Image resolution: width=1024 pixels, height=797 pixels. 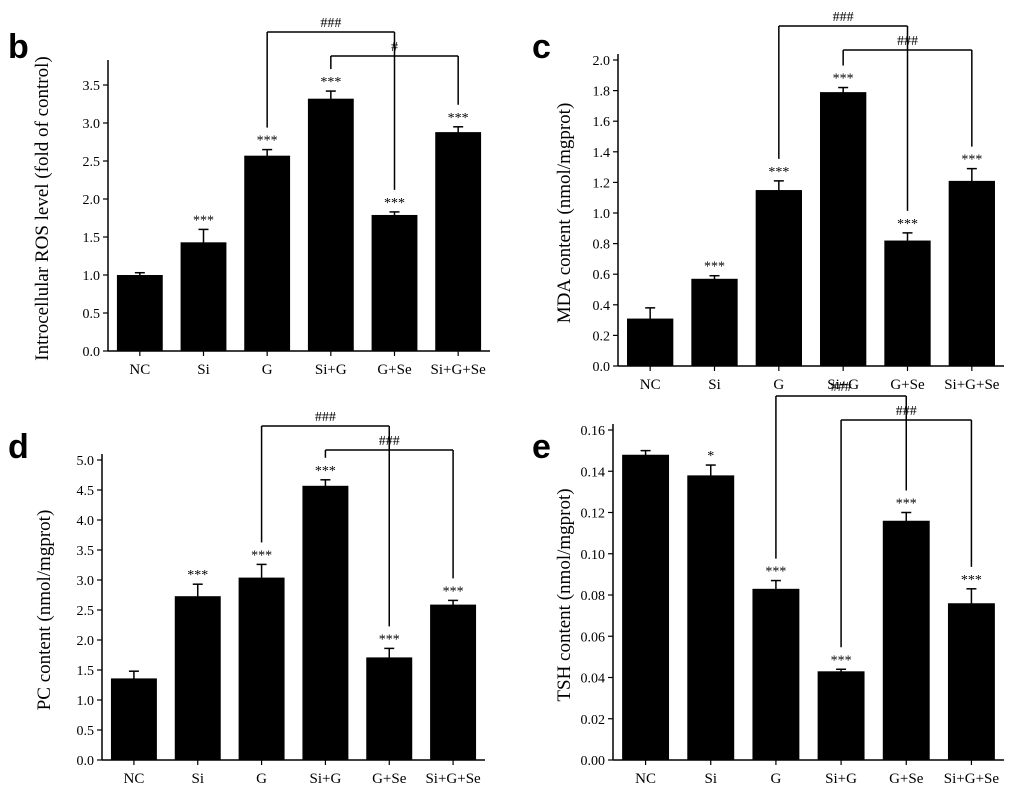 What do you see at coordinates (92, 86) in the screenshot?
I see `y-tick-label: 3.5` at bounding box center [92, 86].